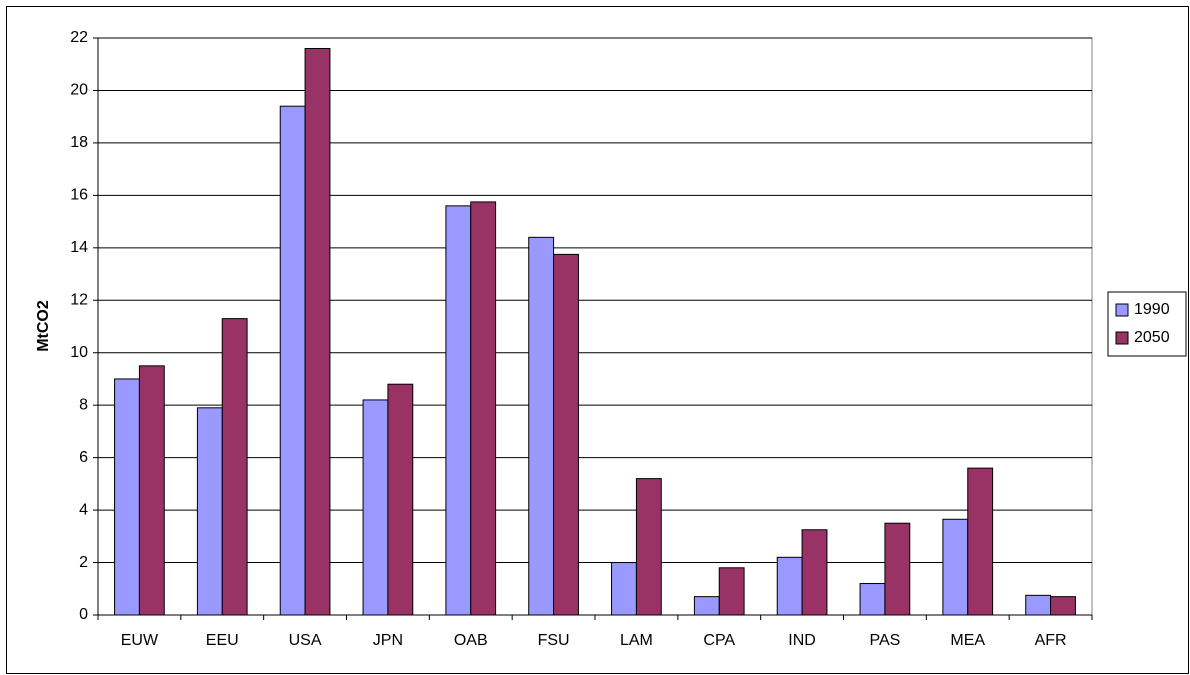  Describe the element at coordinates (1152, 337) in the screenshot. I see `legend-label: 2050` at that location.